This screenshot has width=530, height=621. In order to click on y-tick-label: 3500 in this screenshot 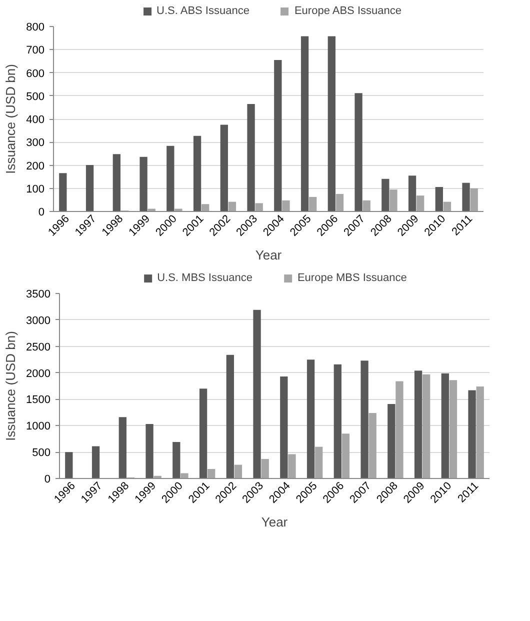, I will do `click(38, 294)`.